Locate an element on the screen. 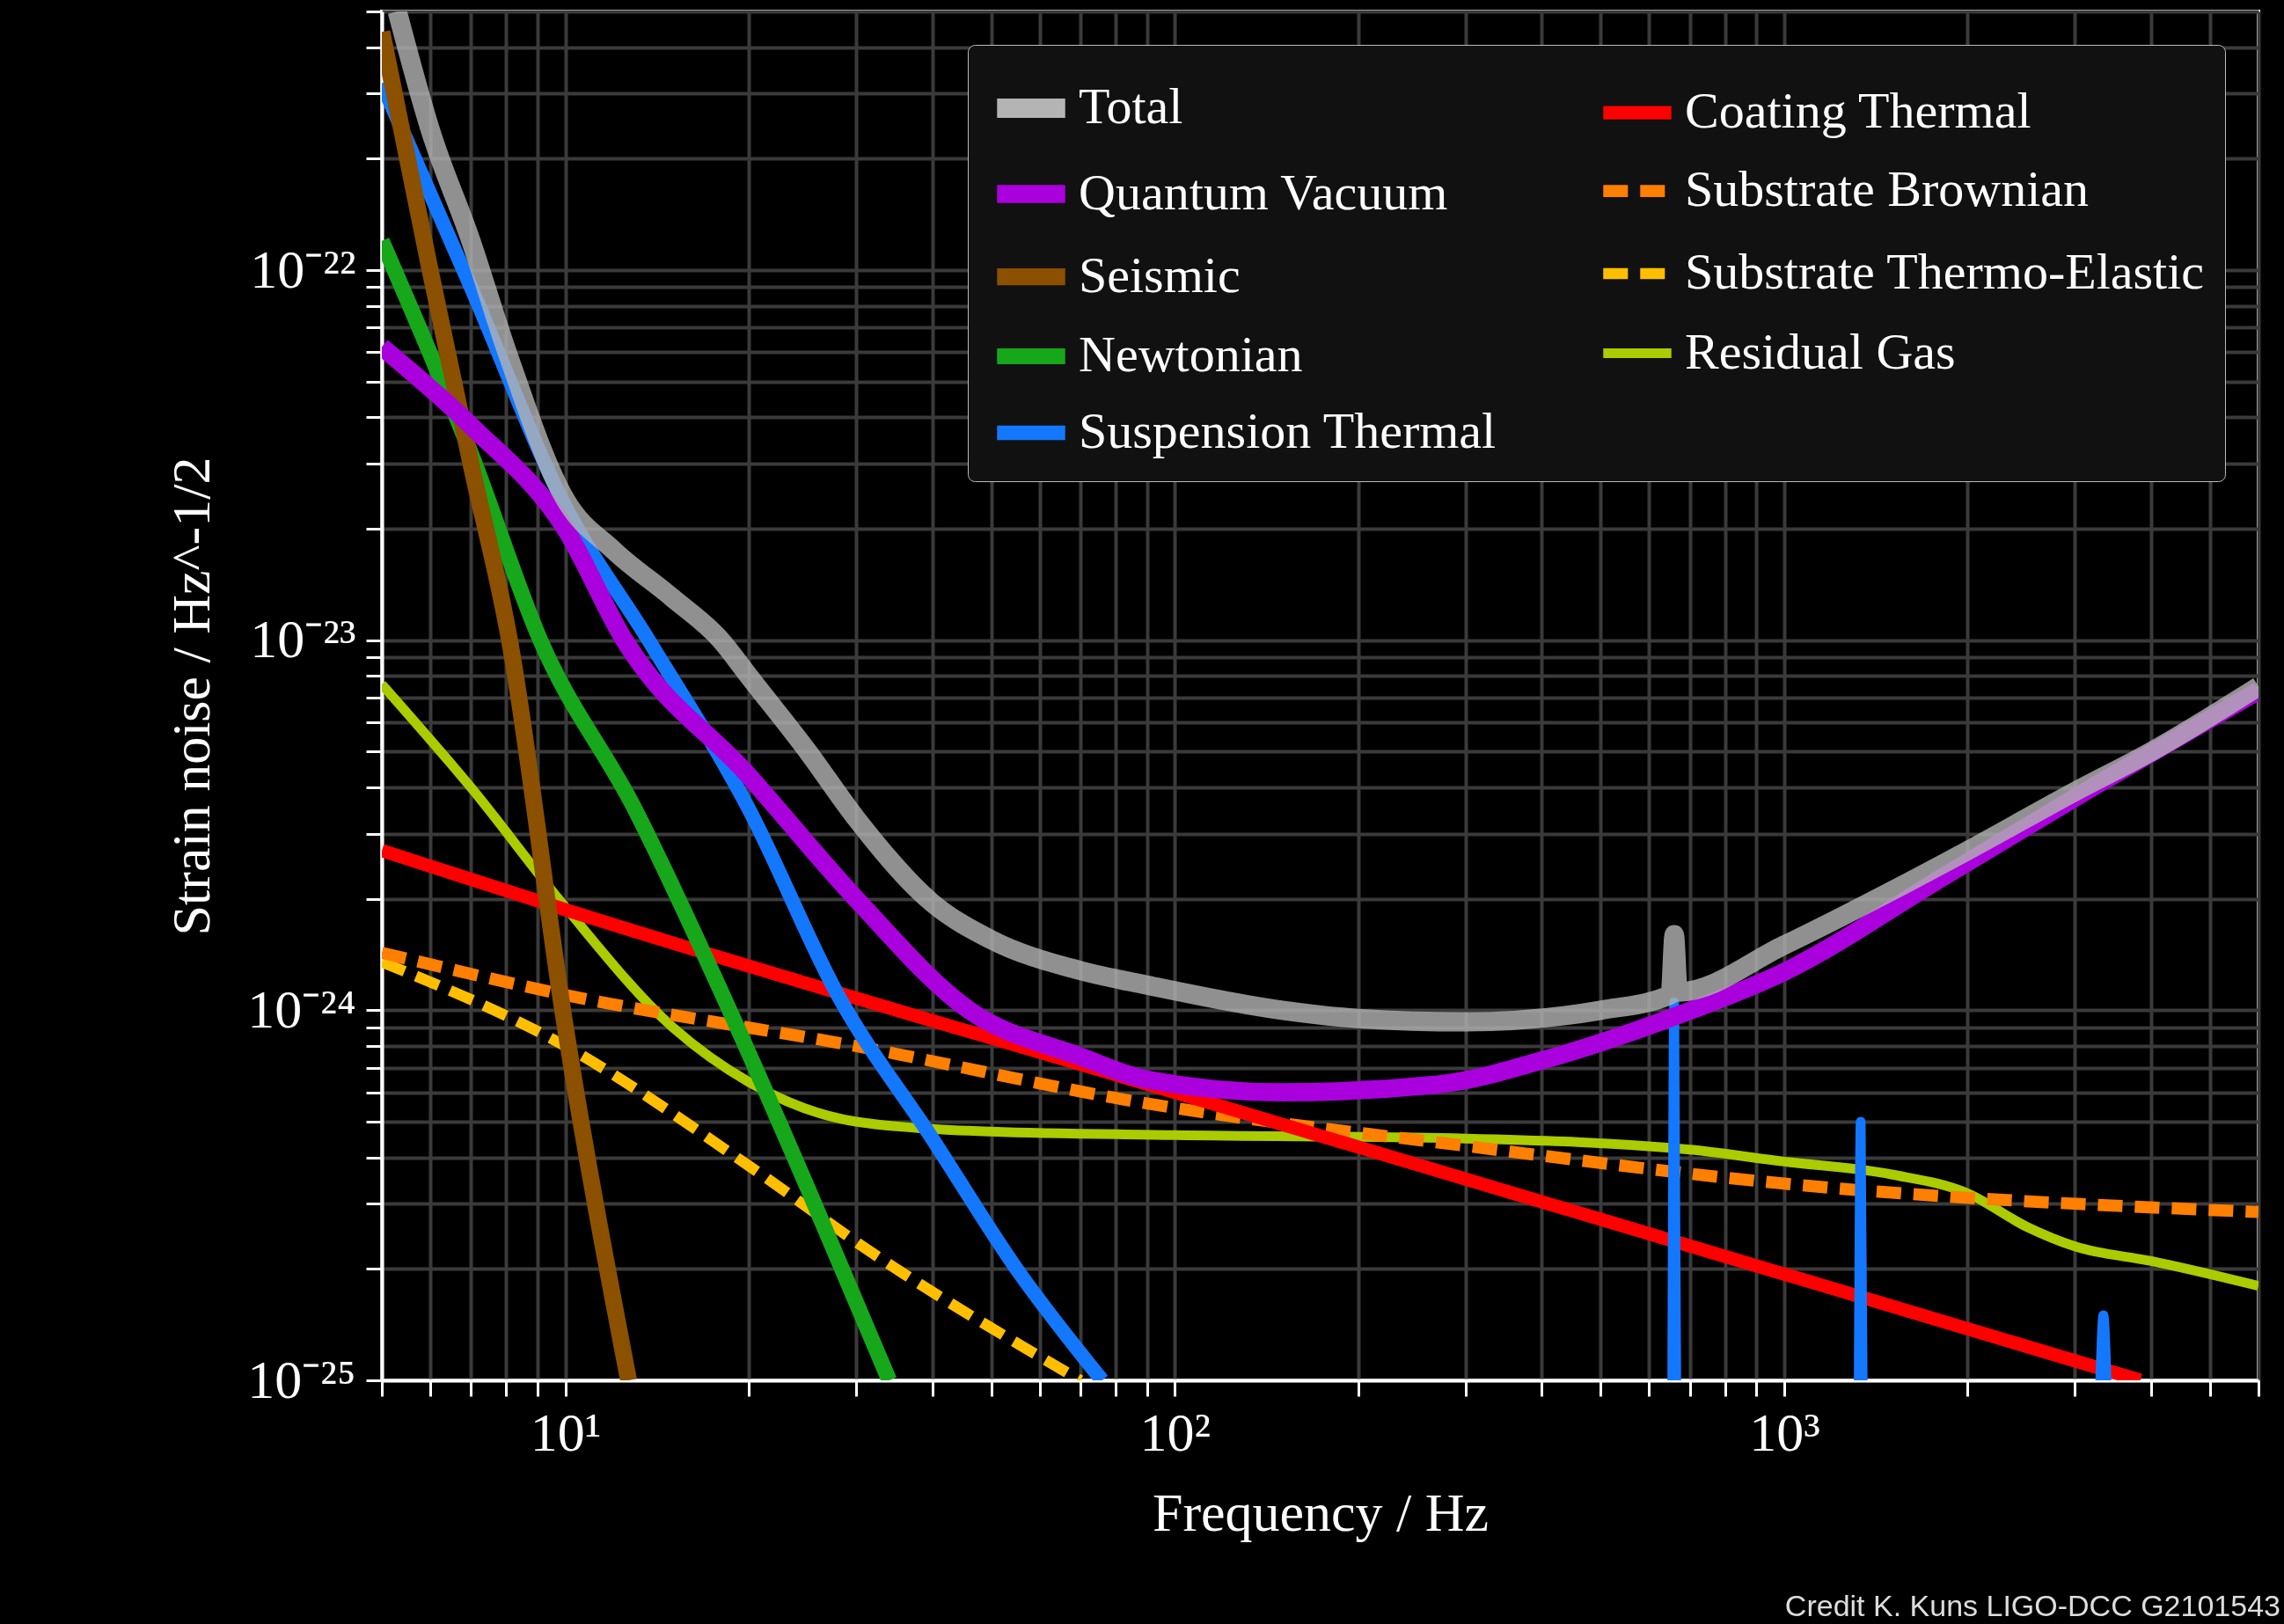 Image resolution: width=2284 pixels, height=1624 pixels. x-tick-label: 10² is located at coordinates (1175, 1431).